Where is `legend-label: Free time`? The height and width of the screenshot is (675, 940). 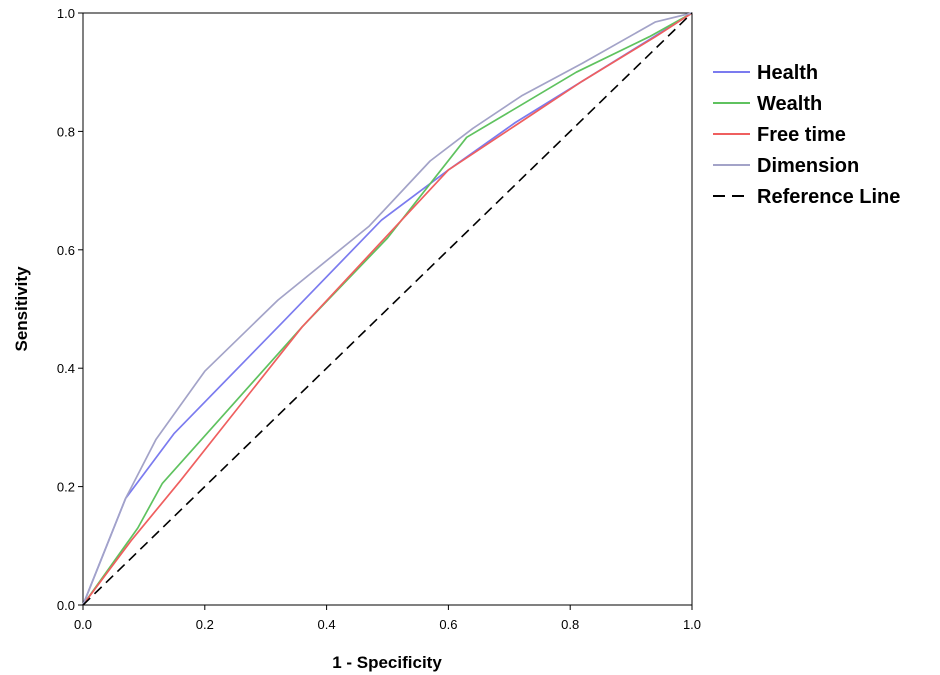 legend-label: Free time is located at coordinates (801, 135).